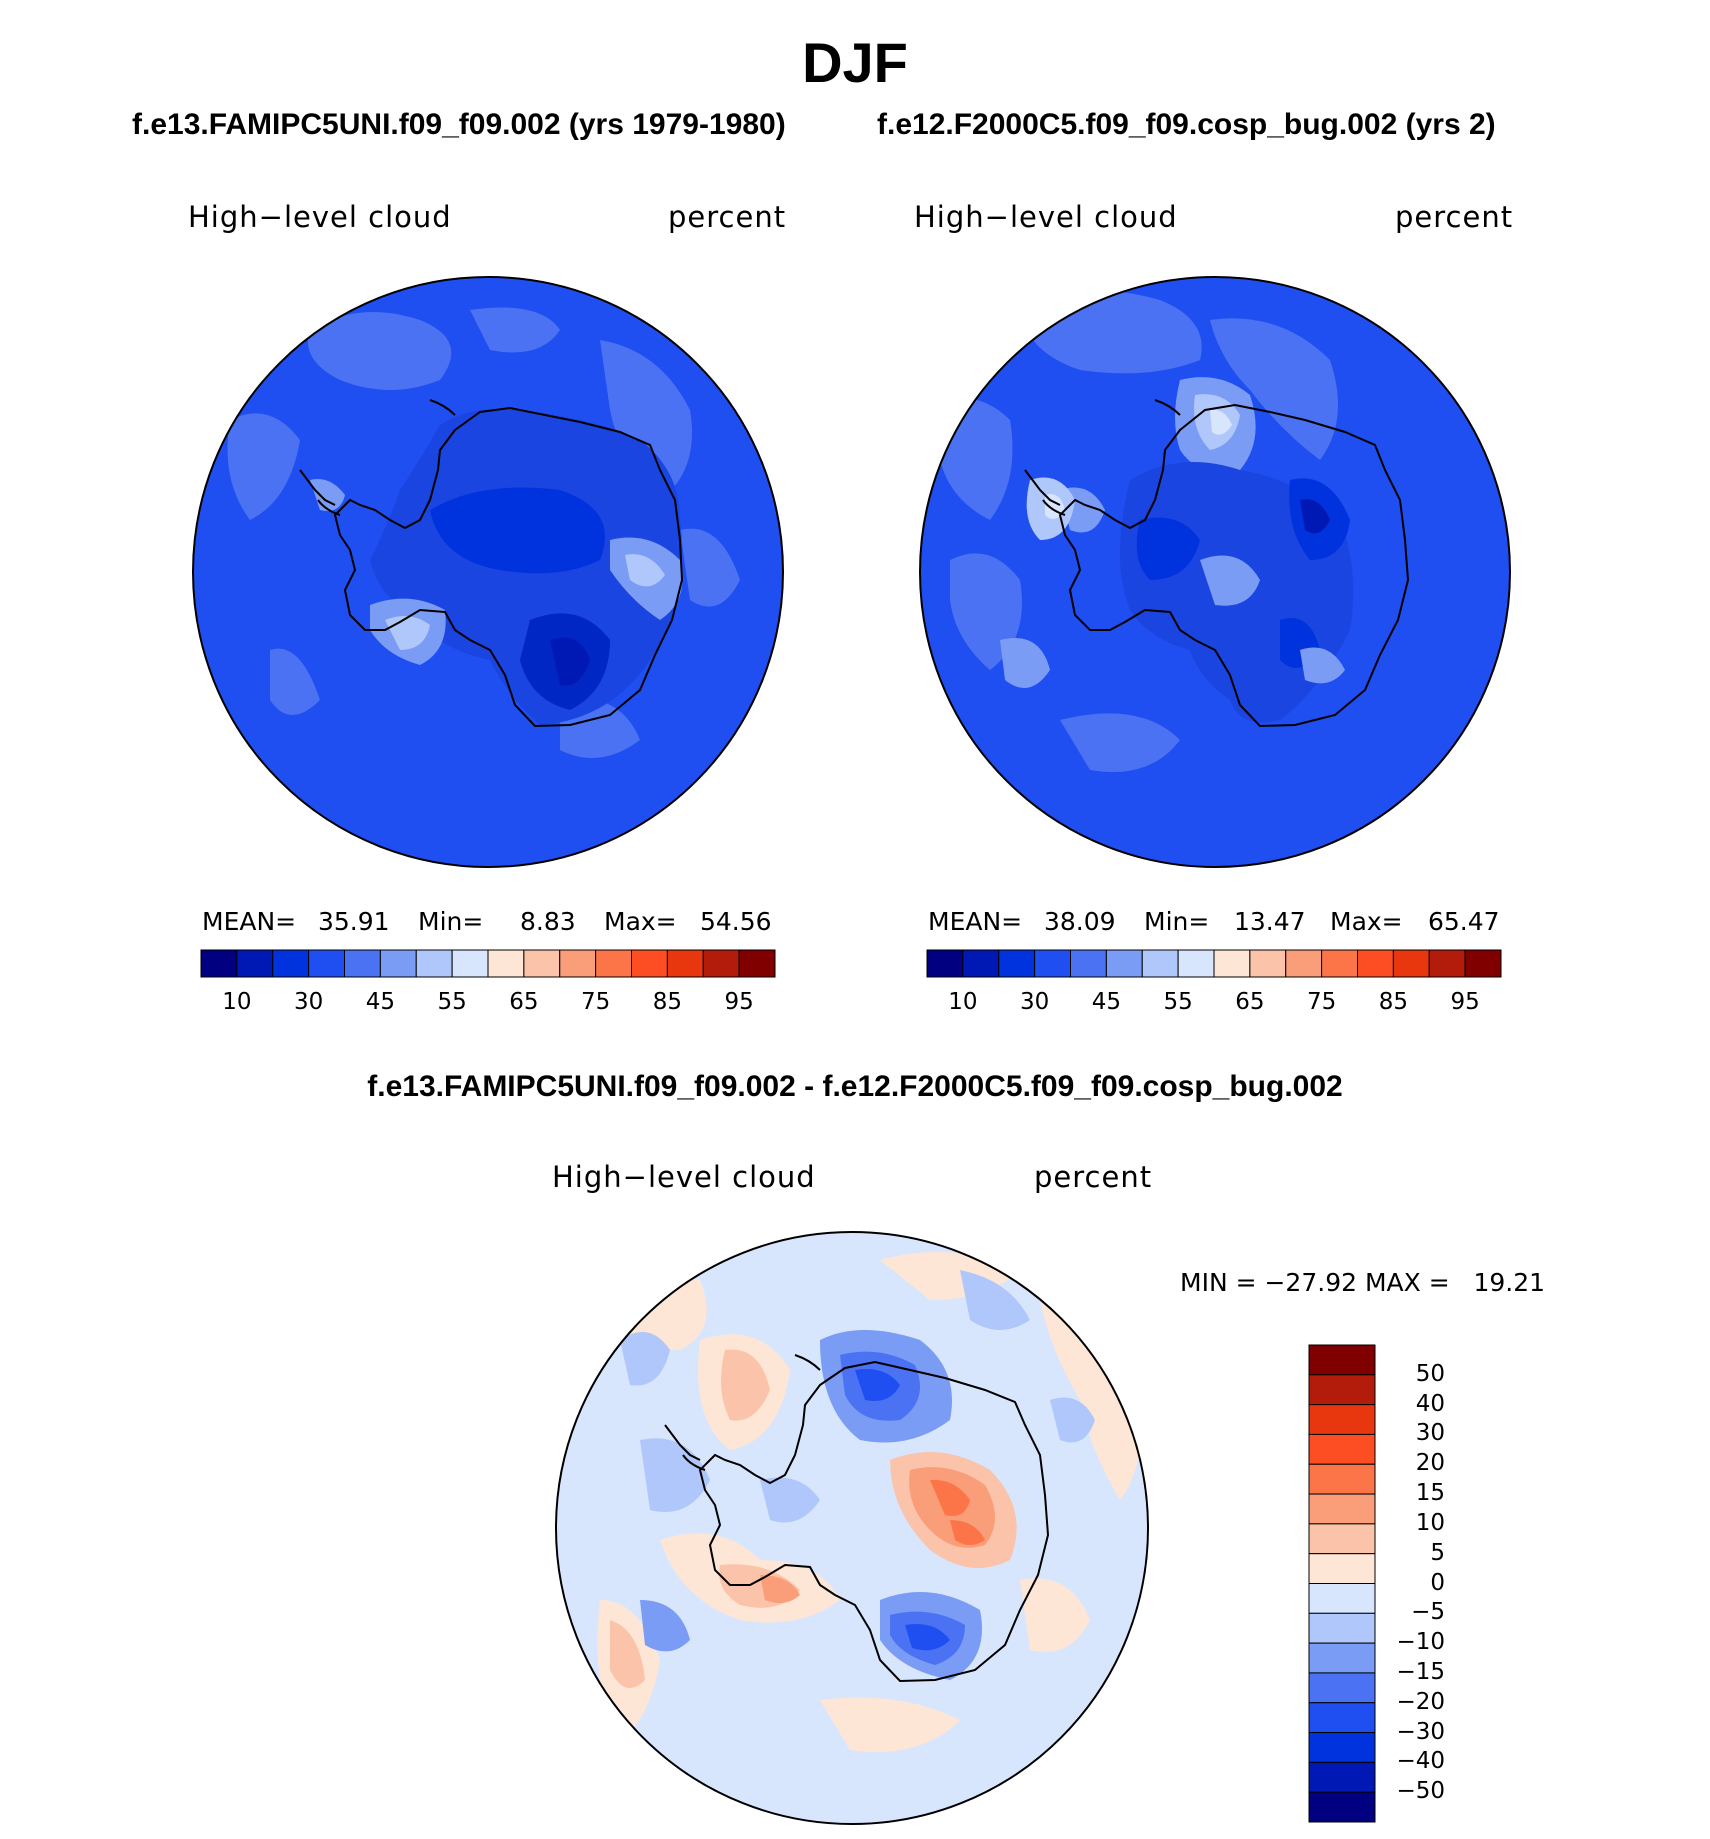 This screenshot has width=1710, height=1839. Describe the element at coordinates (736, 921) in the screenshot. I see `panel1-max-value: 54.56` at that location.